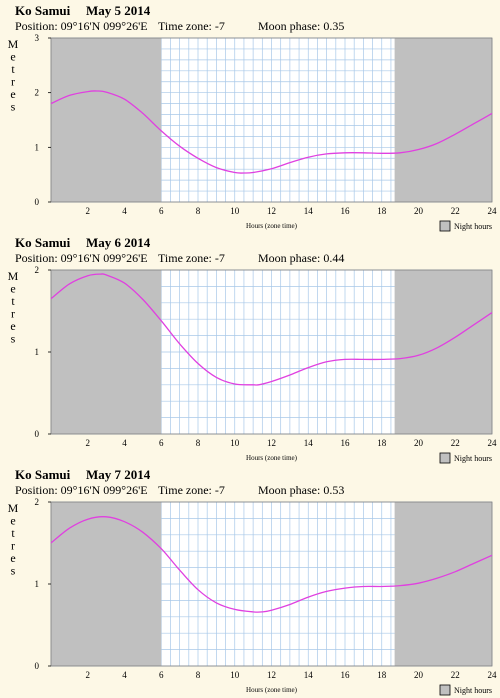 The height and width of the screenshot is (698, 500). I want to click on chart-date: May 7 2014, so click(118, 474).